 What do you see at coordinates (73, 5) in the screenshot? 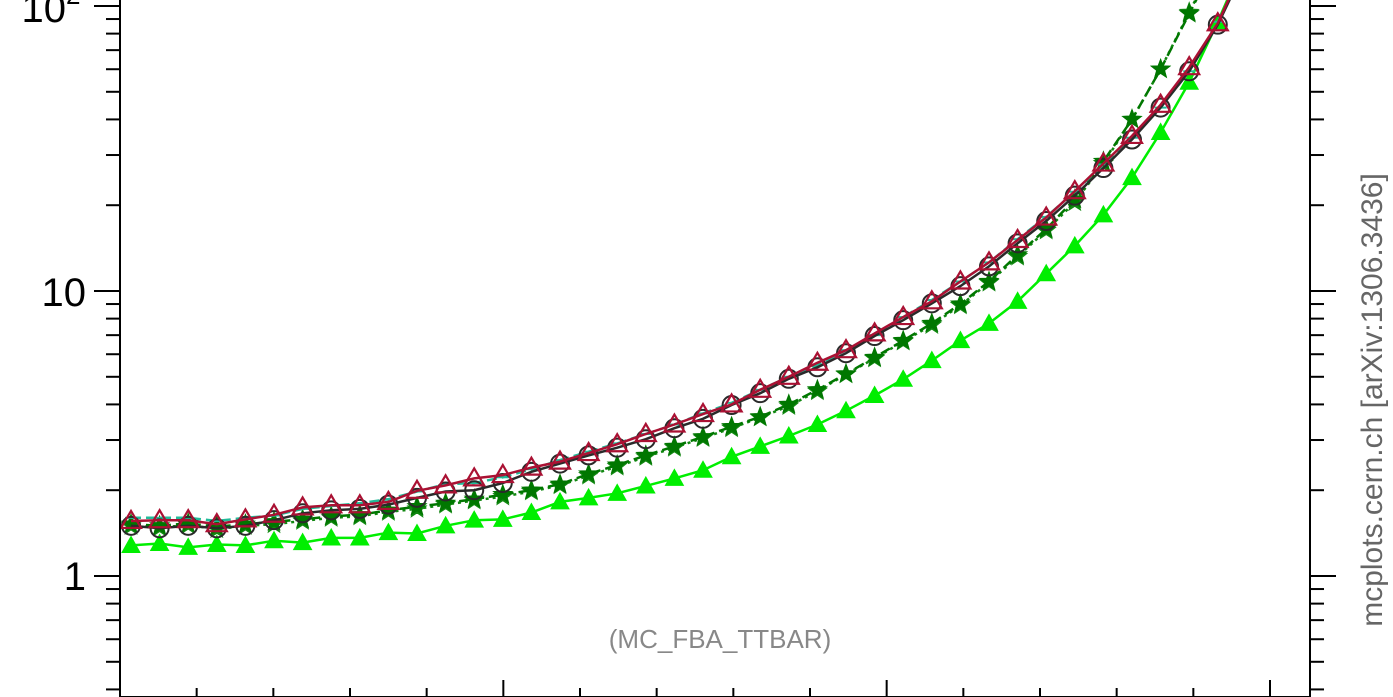
I see `y-tick-label-100-exponent: 2` at bounding box center [73, 5].